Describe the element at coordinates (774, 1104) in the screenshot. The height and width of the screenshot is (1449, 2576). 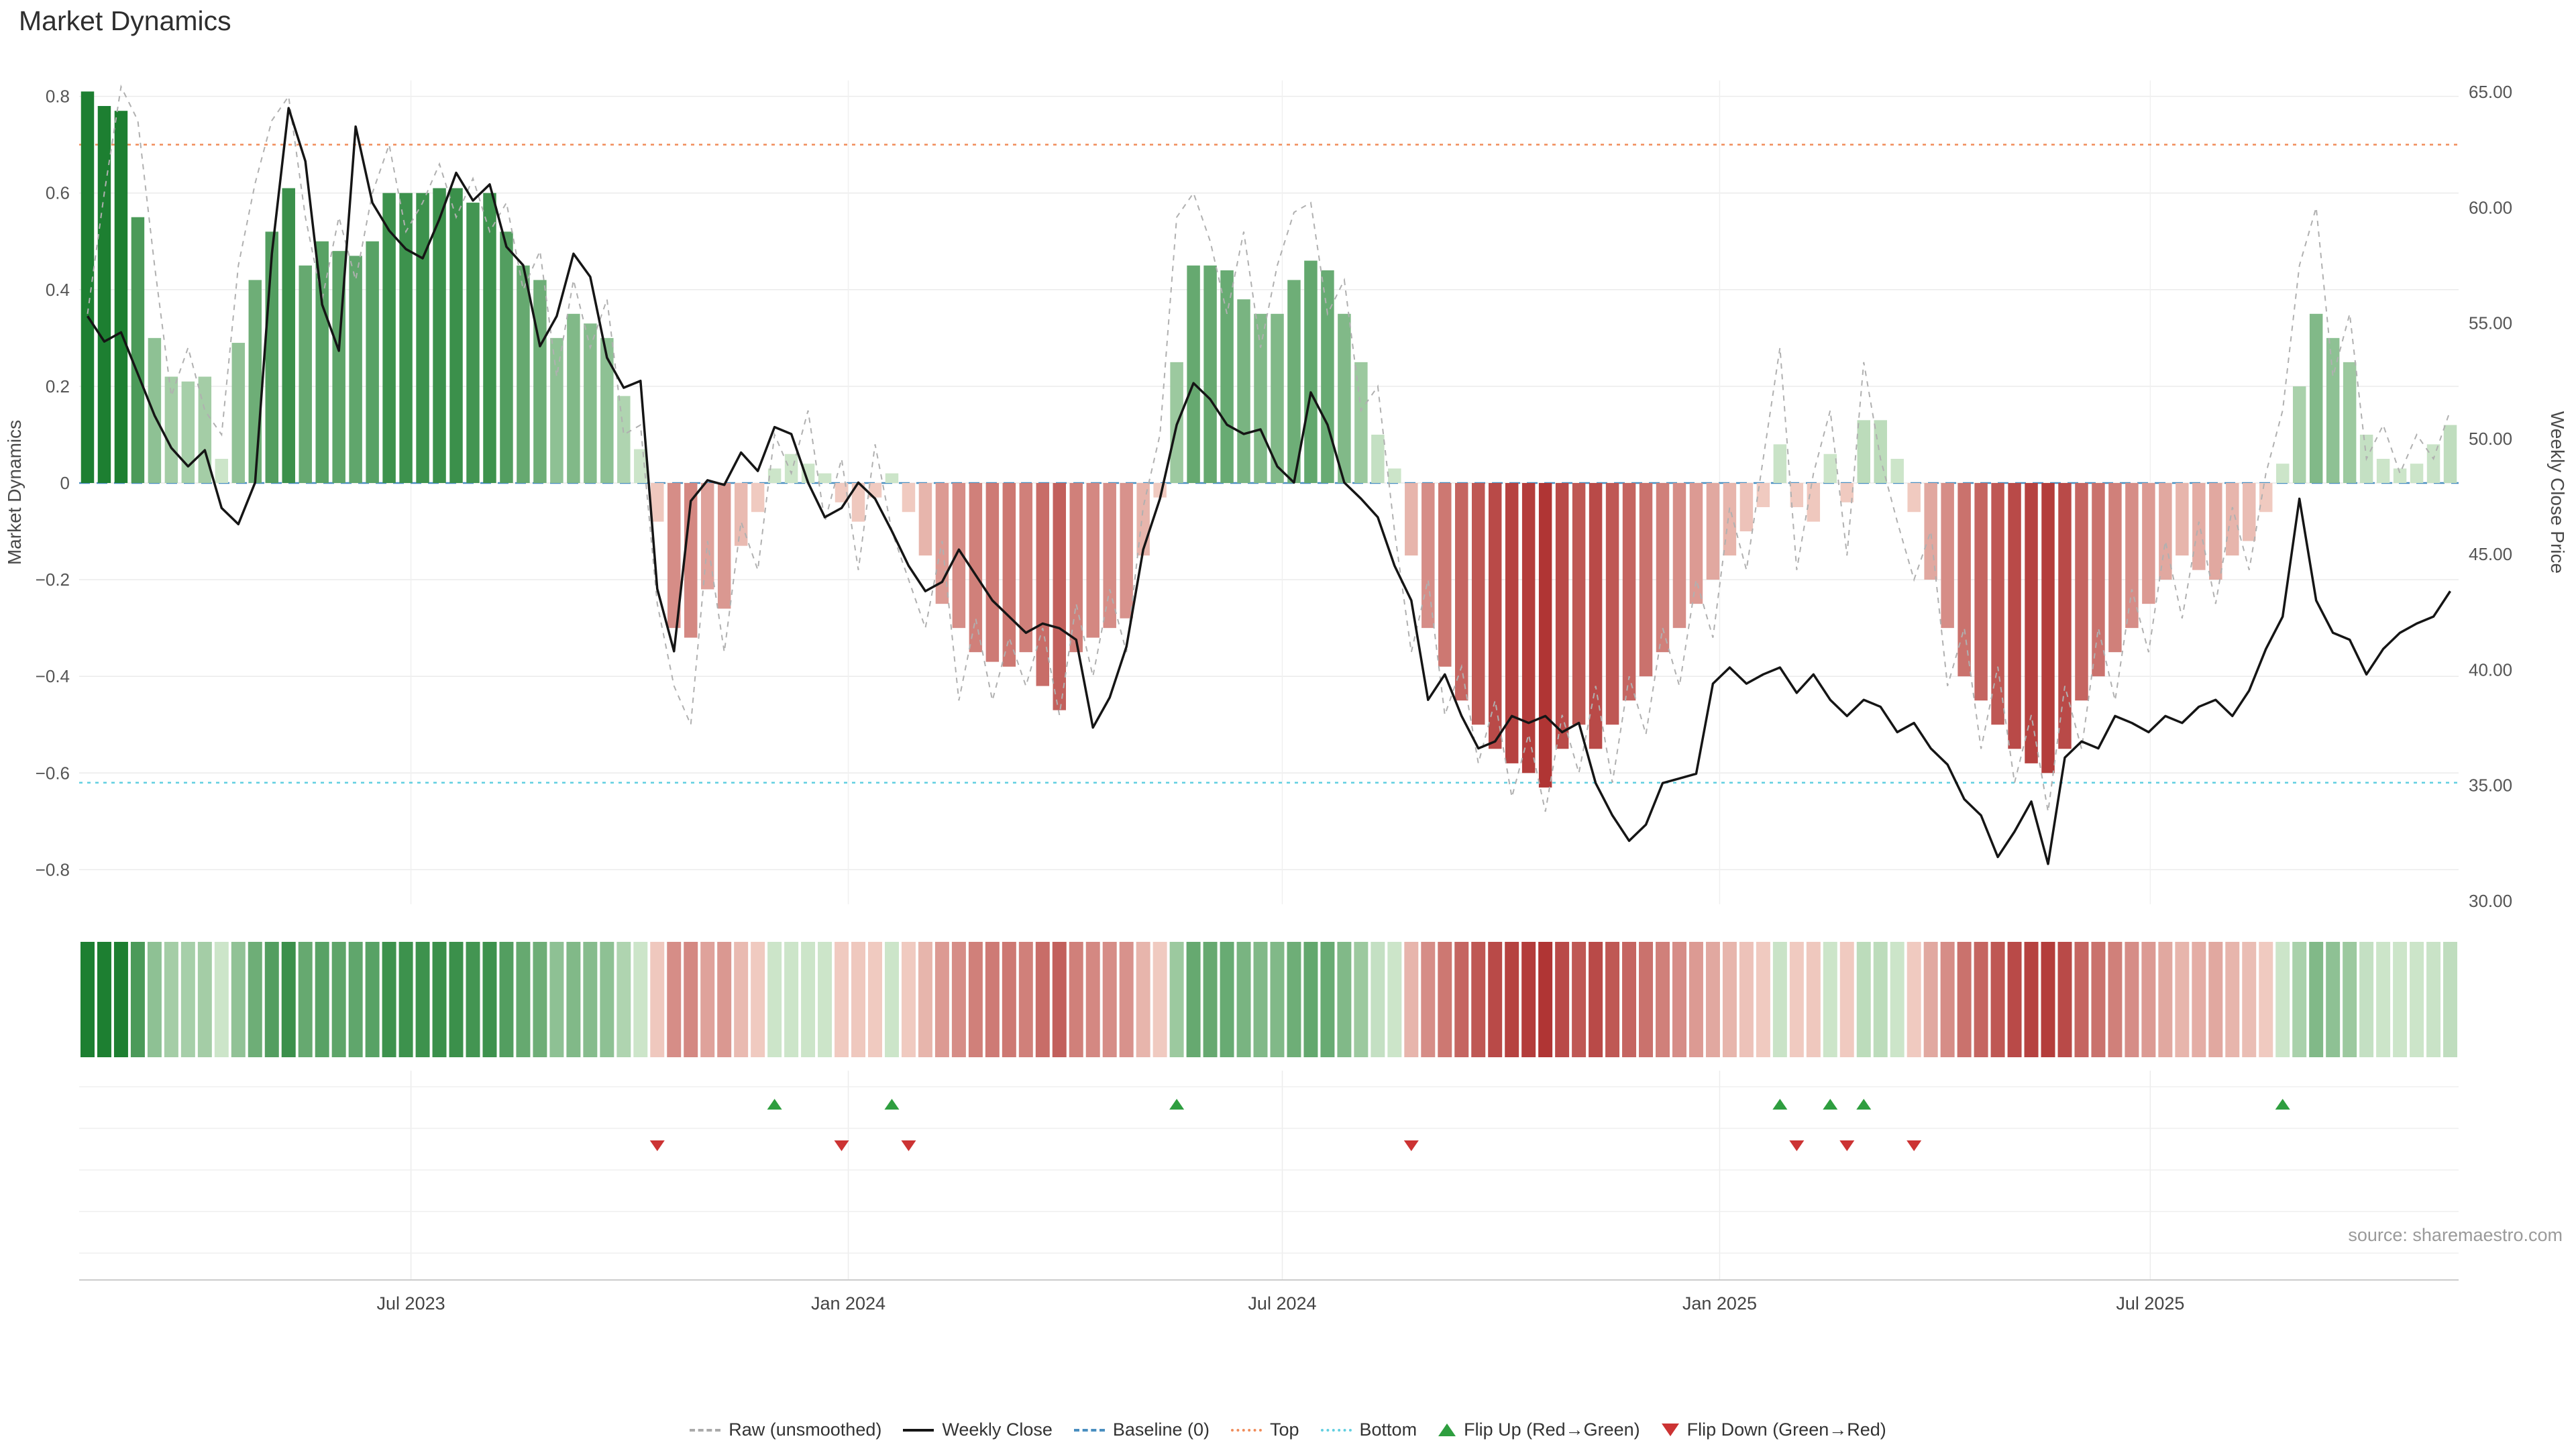
I see `flip-up-marker` at that location.